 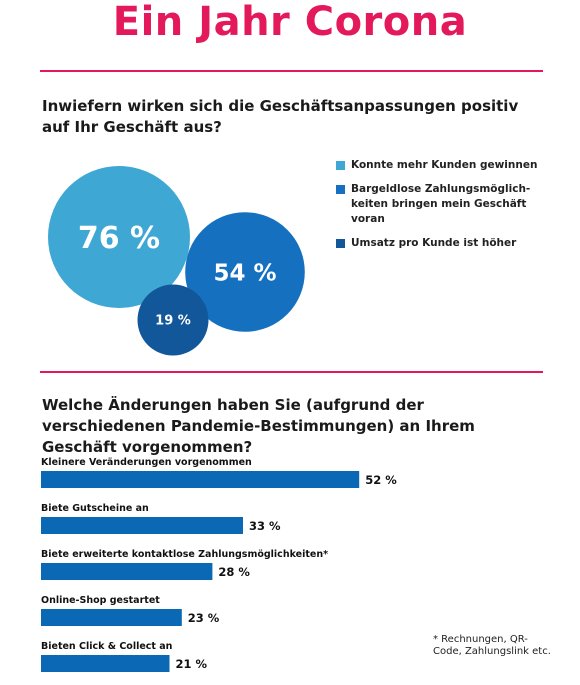 I want to click on legend-item-more-customers: Konnte mehr Kunden gewinnen, so click(x=441, y=165).